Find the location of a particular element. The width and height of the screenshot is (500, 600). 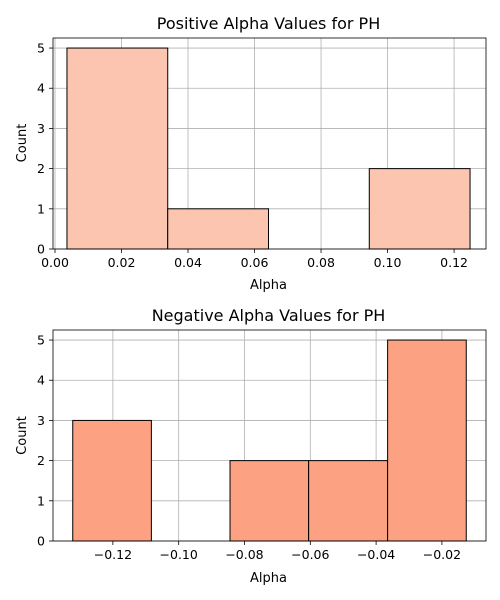

x-tick-label-2: 0.04 is located at coordinates (188, 262).